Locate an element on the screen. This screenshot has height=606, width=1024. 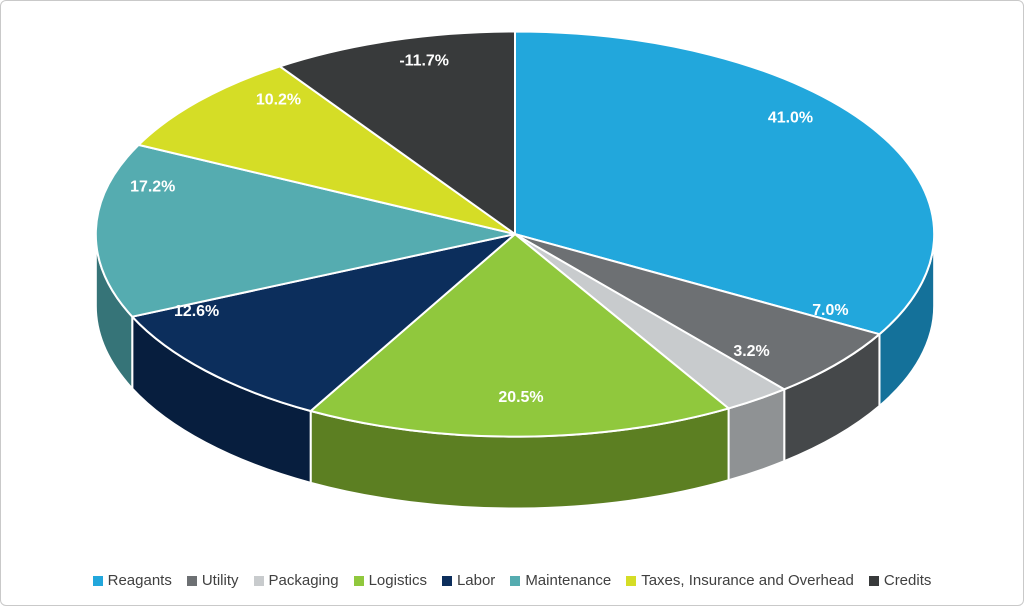
legend-item-taxes-insurance-and-overhead: Taxes, Insurance and Overhead is located at coordinates (740, 580).